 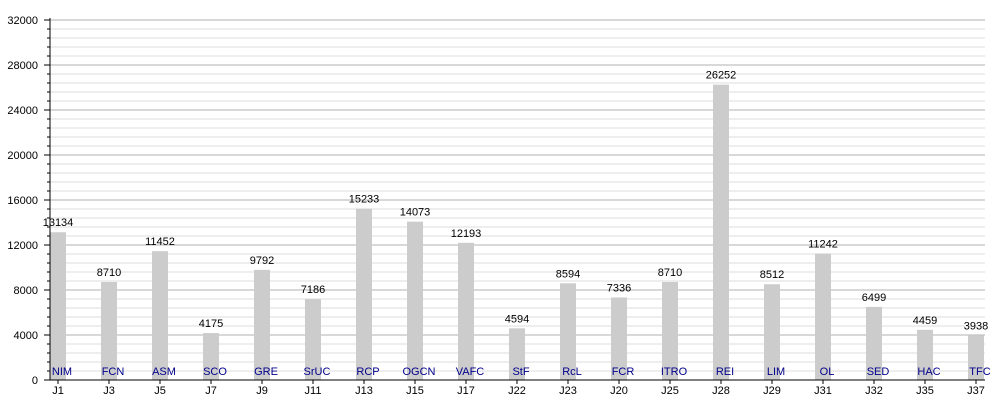 I want to click on x-tick-label: J25, so click(x=670, y=391).